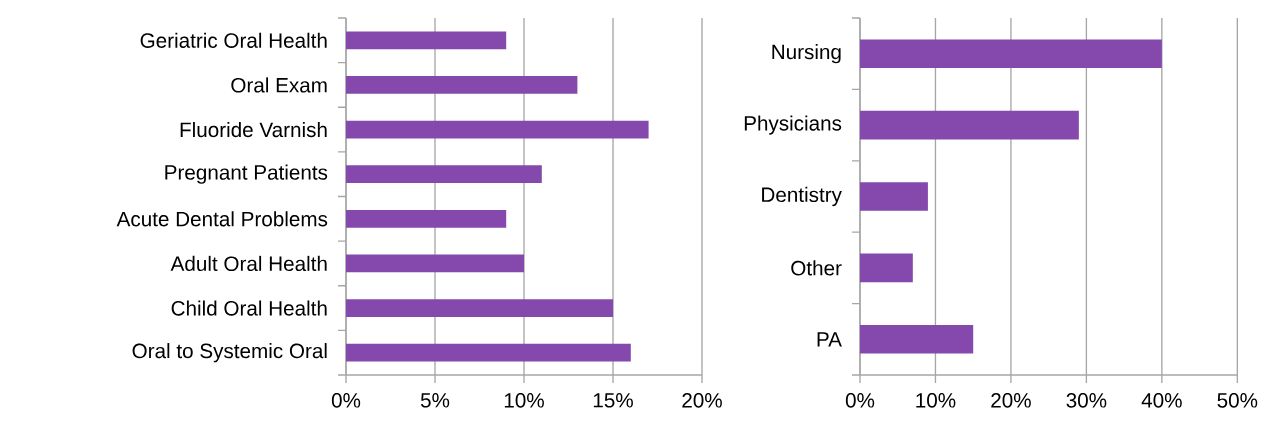  I want to click on y-tick-label: Geriatric Oral Health, so click(233, 40).